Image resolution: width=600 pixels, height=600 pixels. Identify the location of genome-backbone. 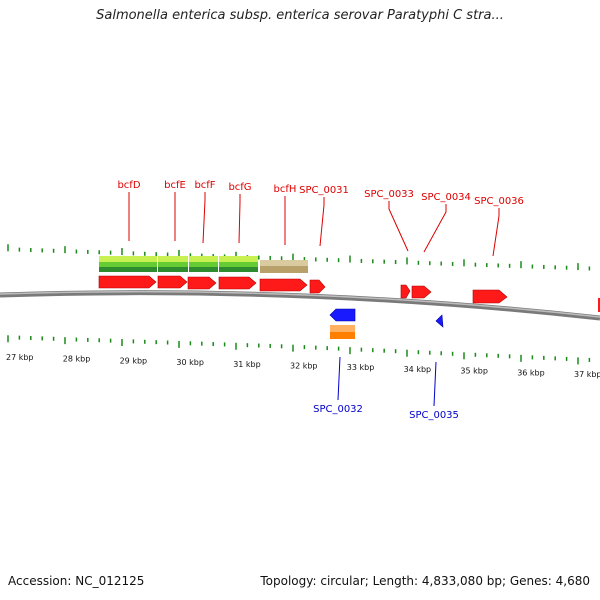
(300, 305).